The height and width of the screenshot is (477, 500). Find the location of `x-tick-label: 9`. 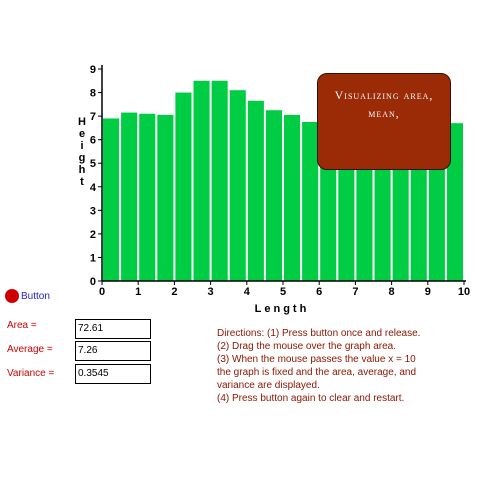

x-tick-label: 9 is located at coordinates (428, 292).